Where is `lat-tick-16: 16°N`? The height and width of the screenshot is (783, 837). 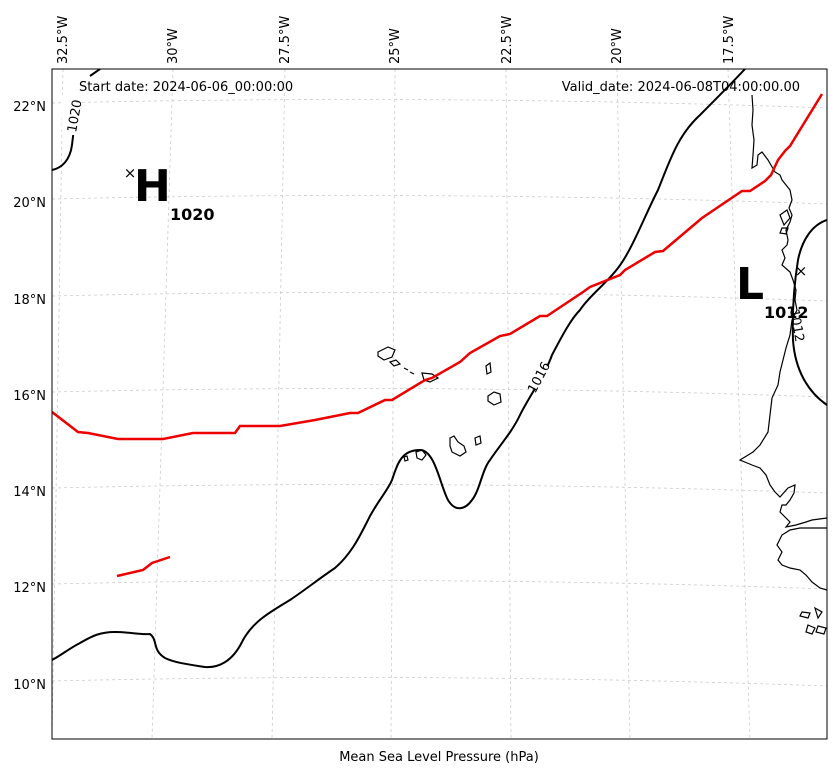 lat-tick-16: 16°N is located at coordinates (29, 396).